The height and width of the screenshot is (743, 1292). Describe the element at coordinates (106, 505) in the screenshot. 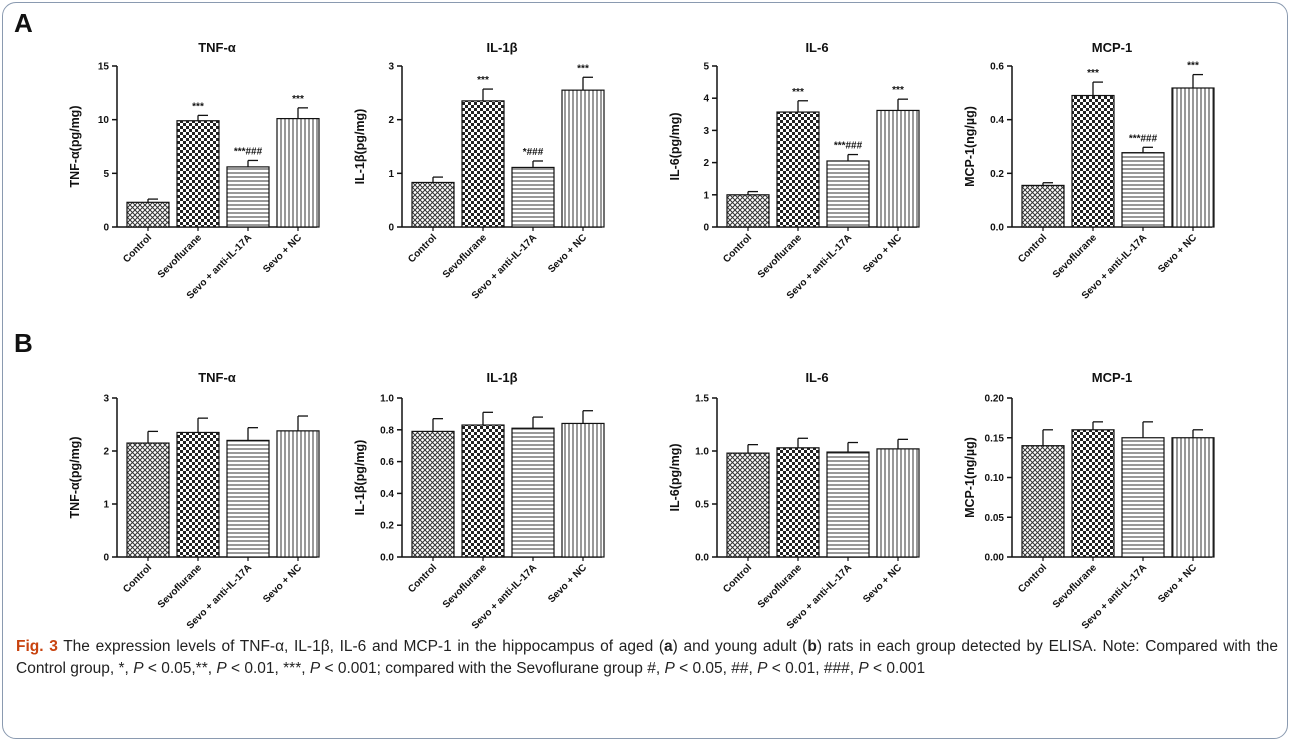

I see `y-tick-label: 1` at that location.